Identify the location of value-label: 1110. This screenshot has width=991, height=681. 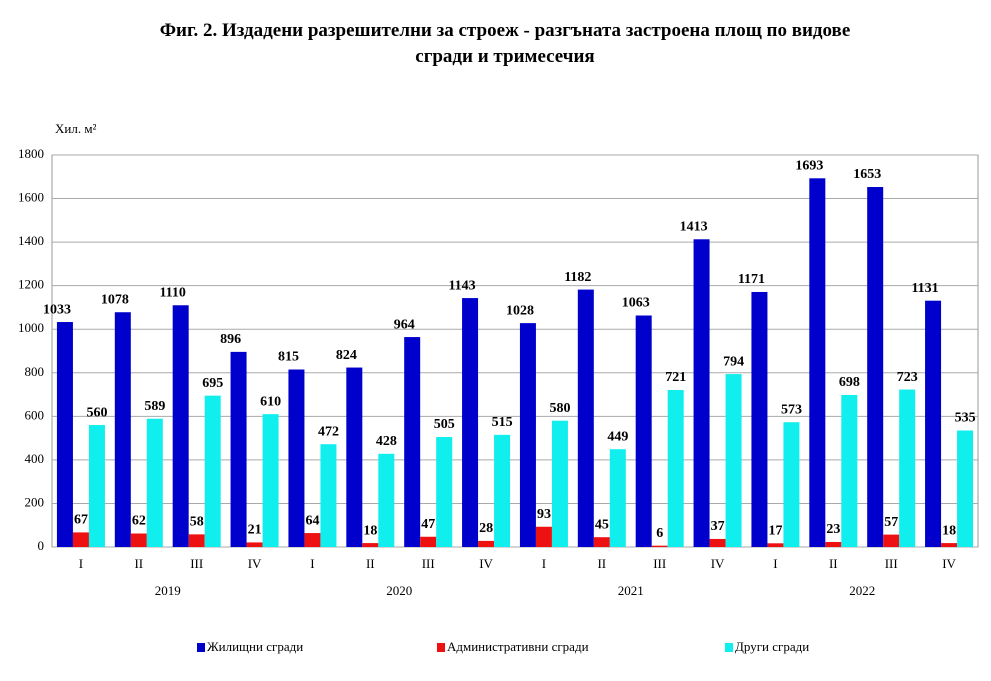
(172, 292).